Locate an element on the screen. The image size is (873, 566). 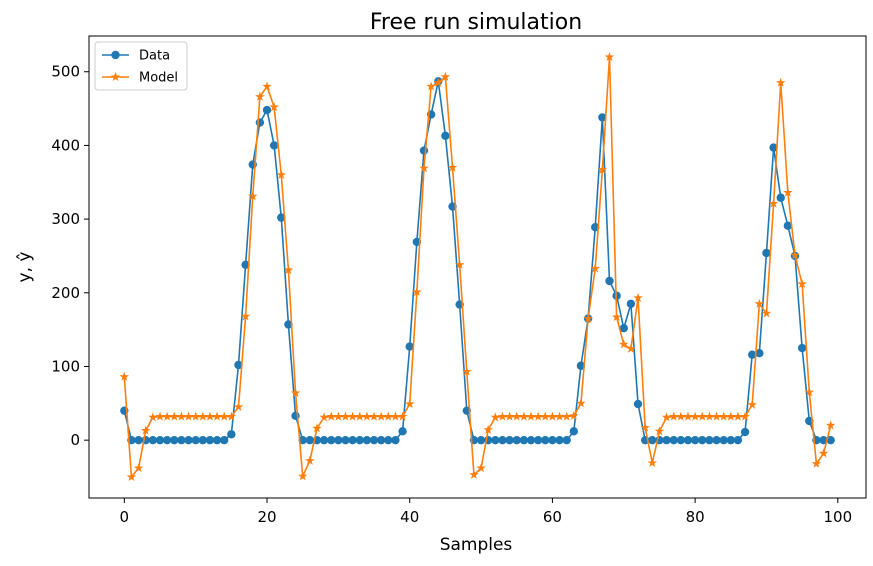
x-axis-label: Samples is located at coordinates (476, 545).